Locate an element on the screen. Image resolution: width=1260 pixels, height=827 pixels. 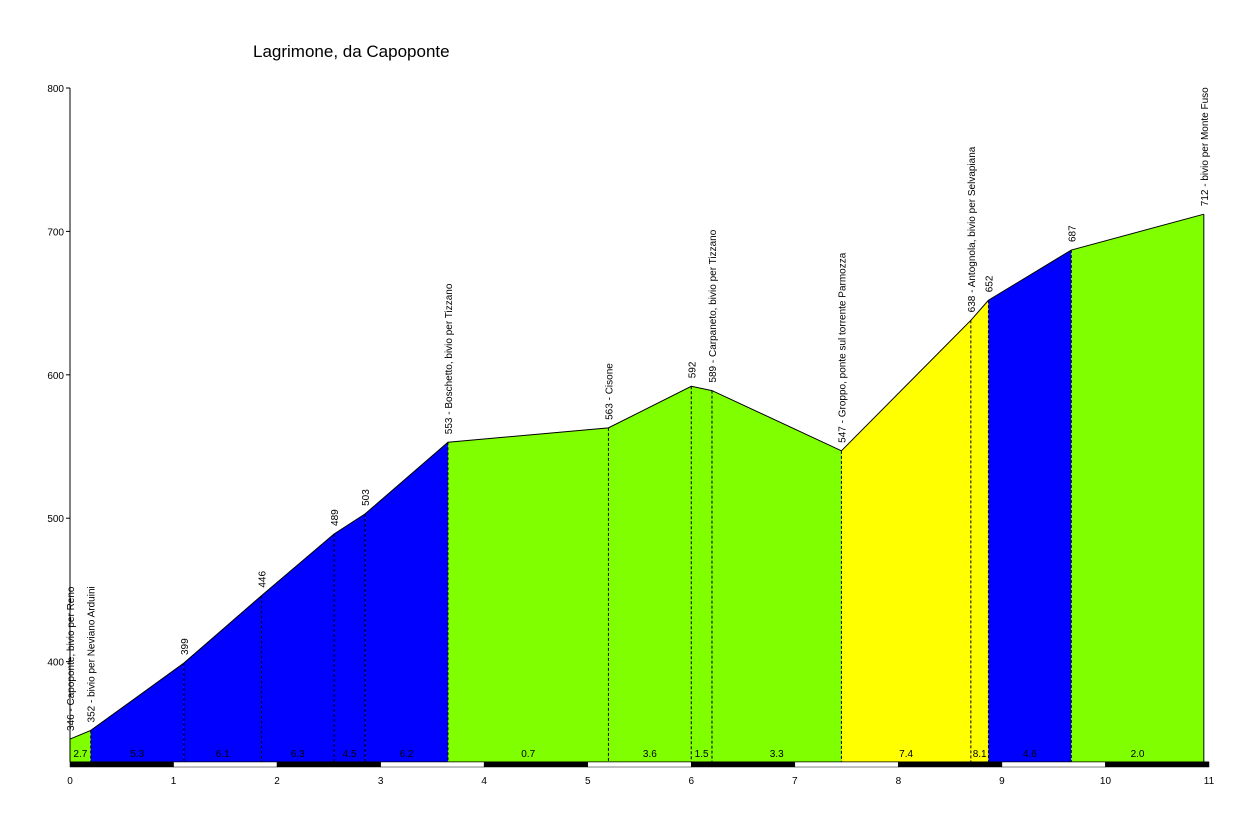
gradient-label-1: 5.3 is located at coordinates (137, 754).